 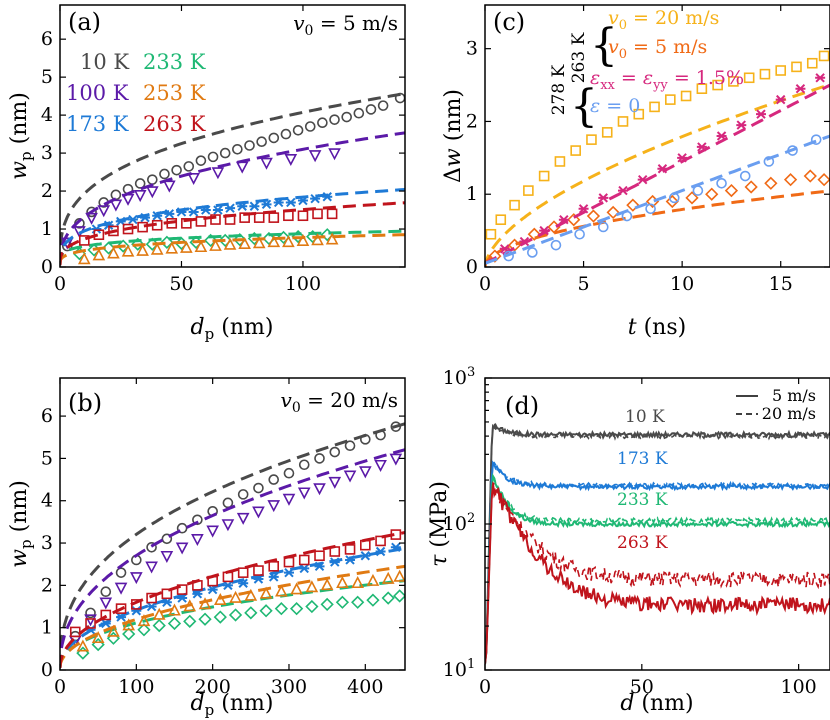 I want to click on panel-c-ytick-label: 3, so click(x=472, y=49).